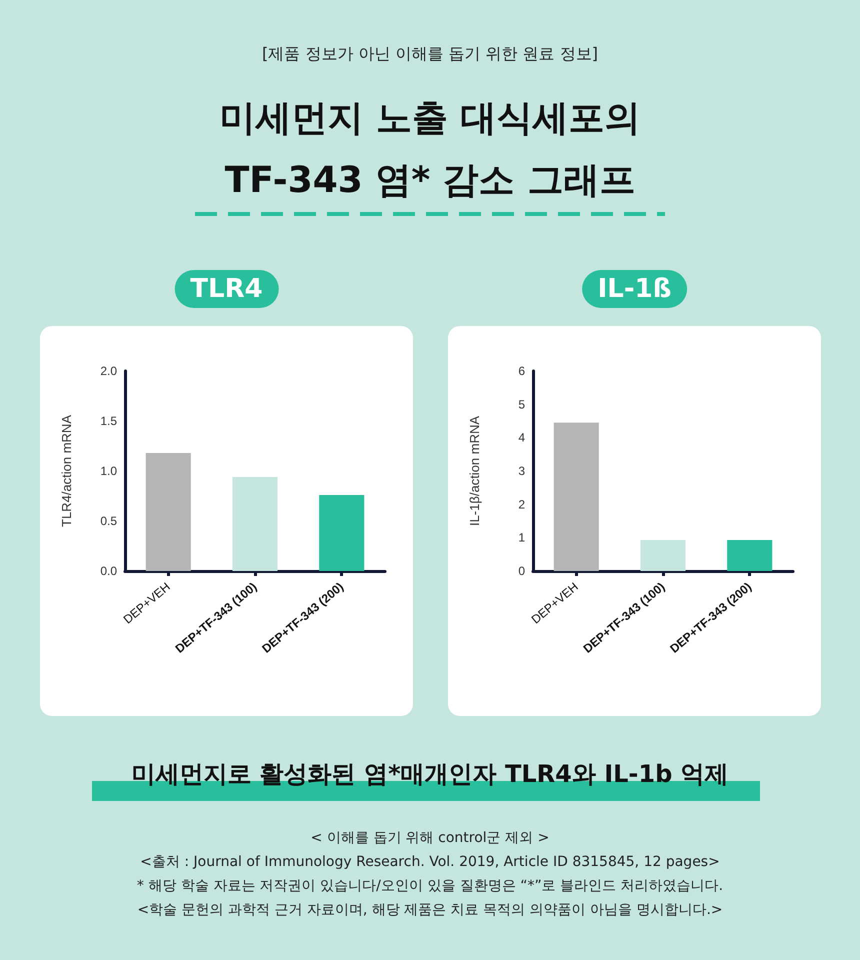  I want to click on y-axis-title: TLR4/action mRNA, so click(66, 470).